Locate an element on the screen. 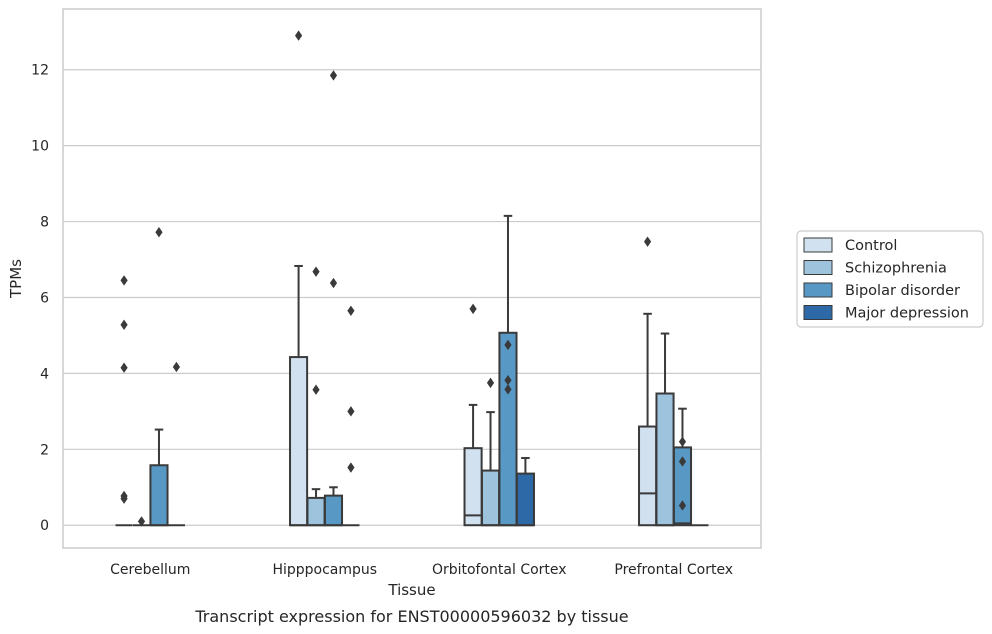  legend-frame is located at coordinates (890, 279).